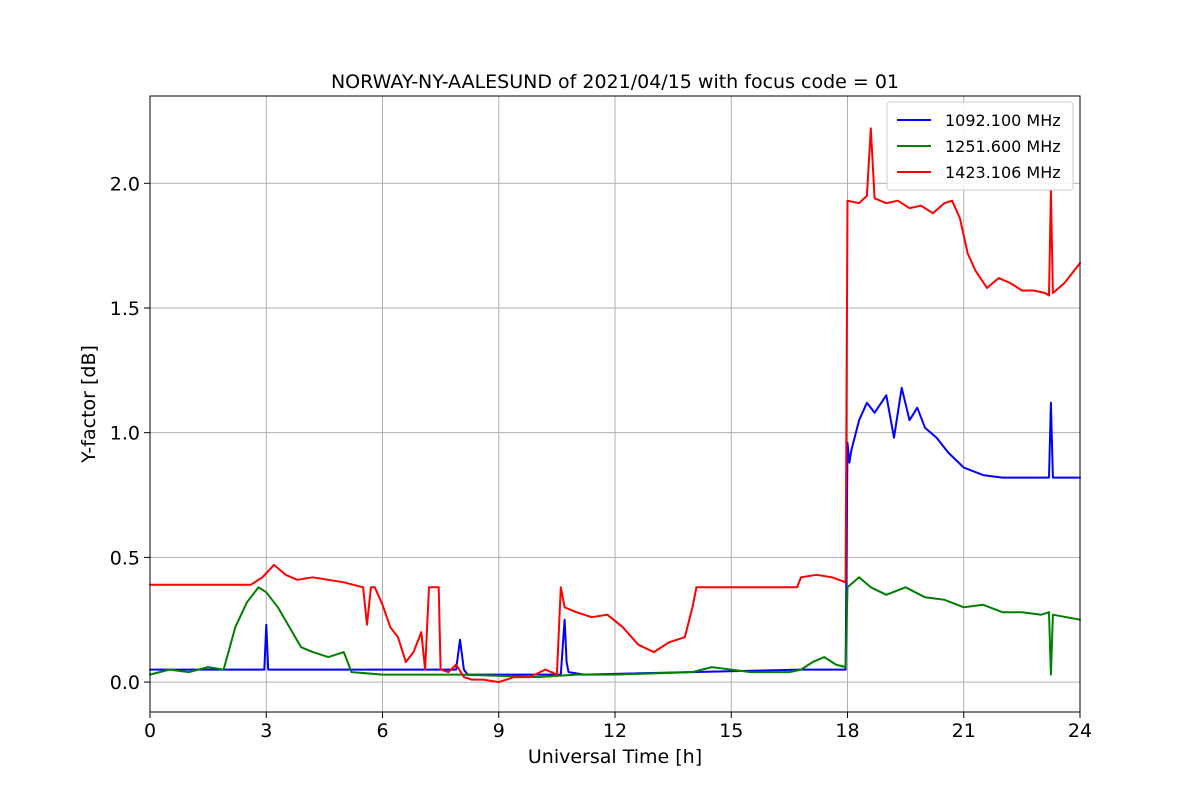 This screenshot has height=800, width=1200. What do you see at coordinates (1003, 172) in the screenshot?
I see `legend-entry: 1423.106 MHz` at bounding box center [1003, 172].